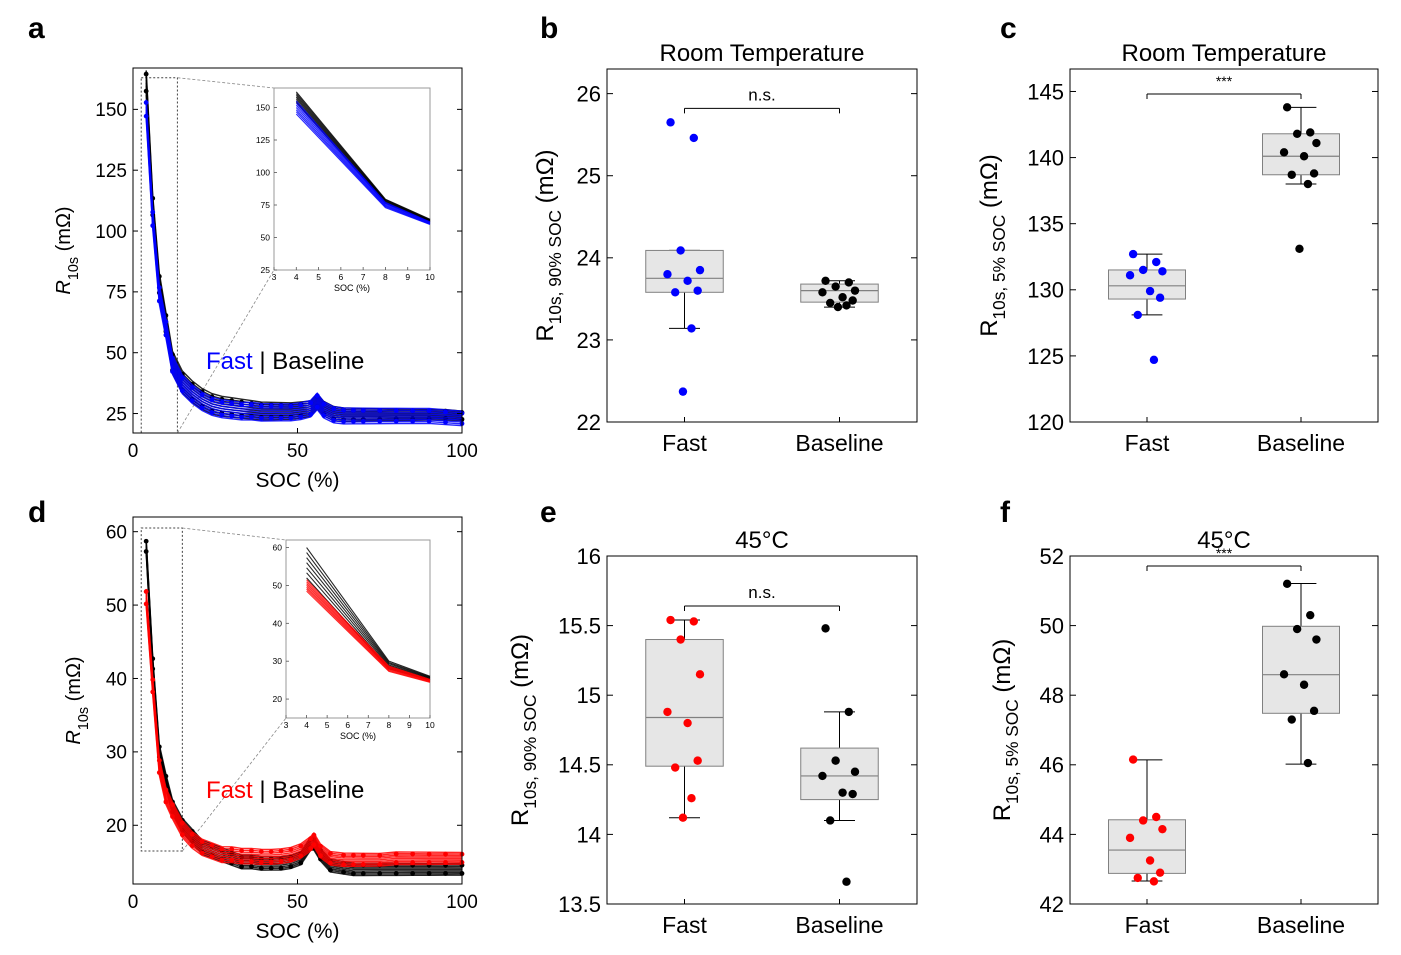 Image resolution: width=1401 pixels, height=955 pixels. I want to click on y-tick-label: 150, so click(111, 110).